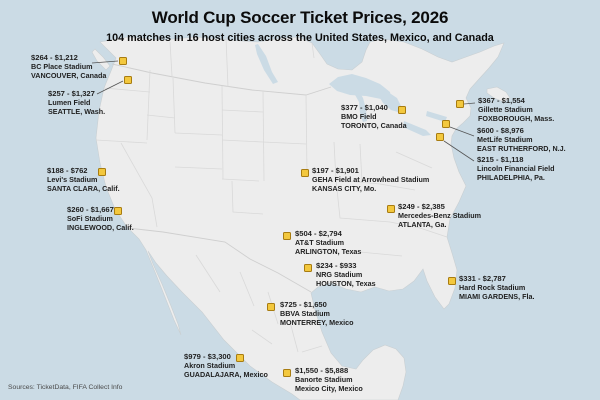 Image resolution: width=600 pixels, height=400 pixels. Describe the element at coordinates (300, 17) in the screenshot. I see `page-title: World Cup Soccer Ticket Prices, 2026` at that location.